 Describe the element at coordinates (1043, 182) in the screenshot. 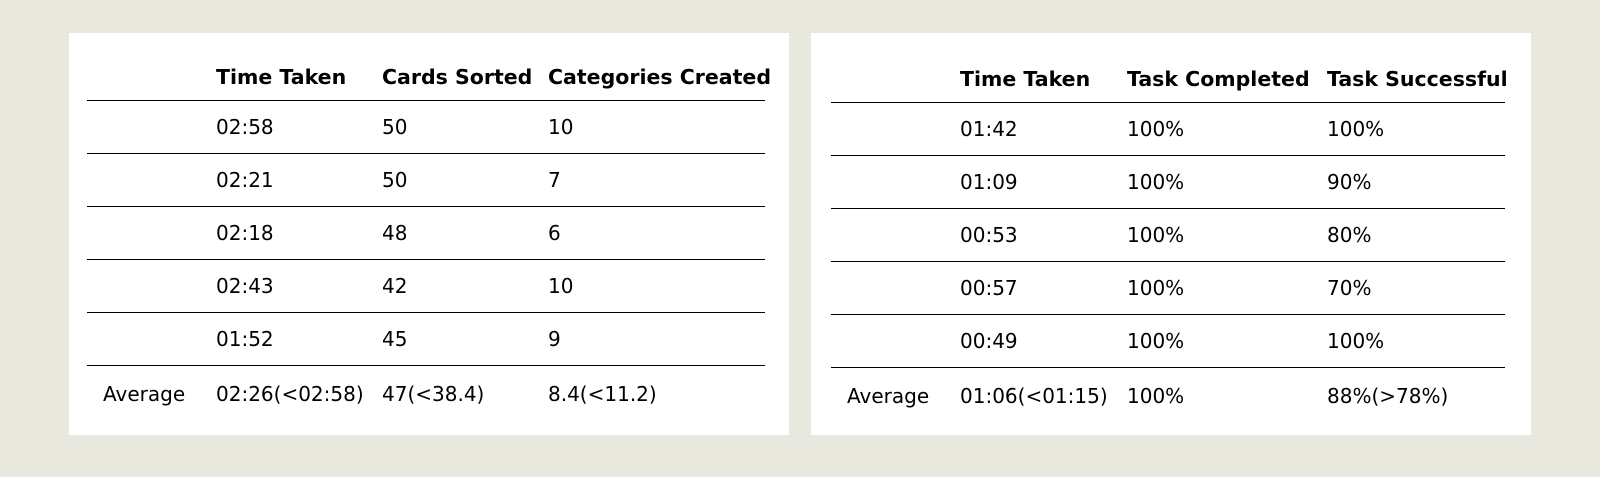

I see `cell-time-taken: 01:09` at that location.